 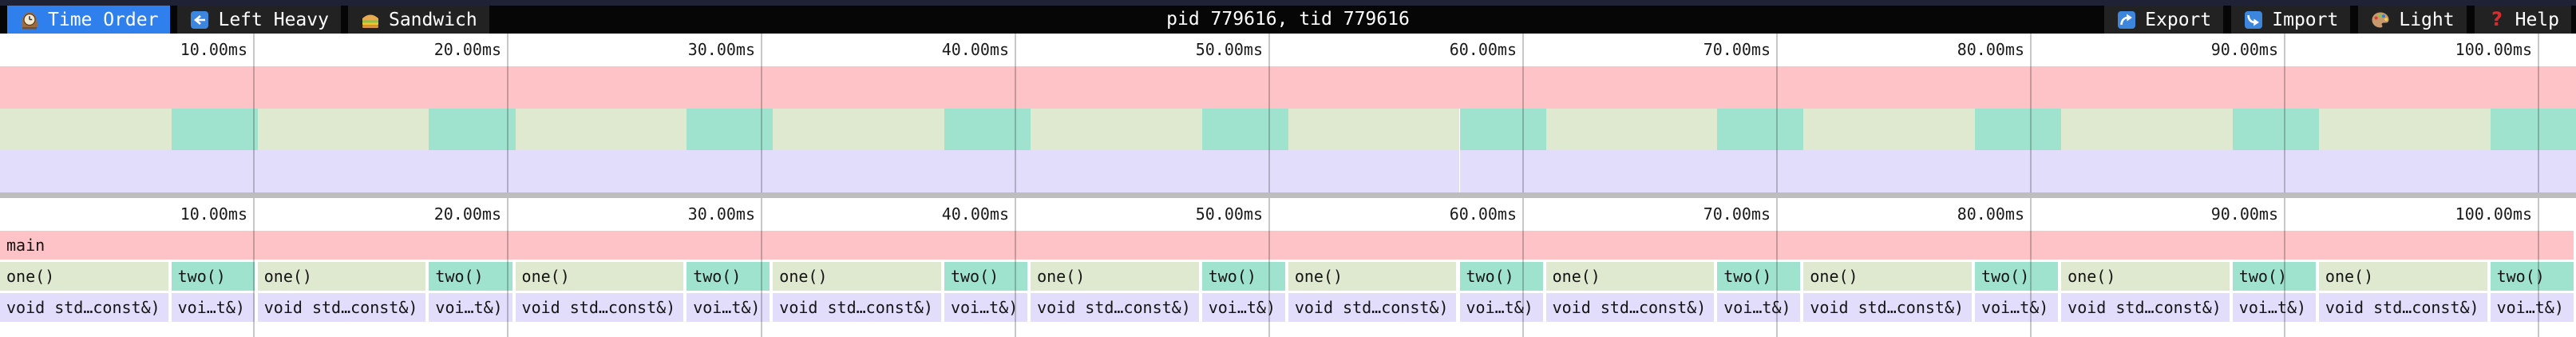 I want to click on time-tick-label: 60.00ms, so click(x=1483, y=49).